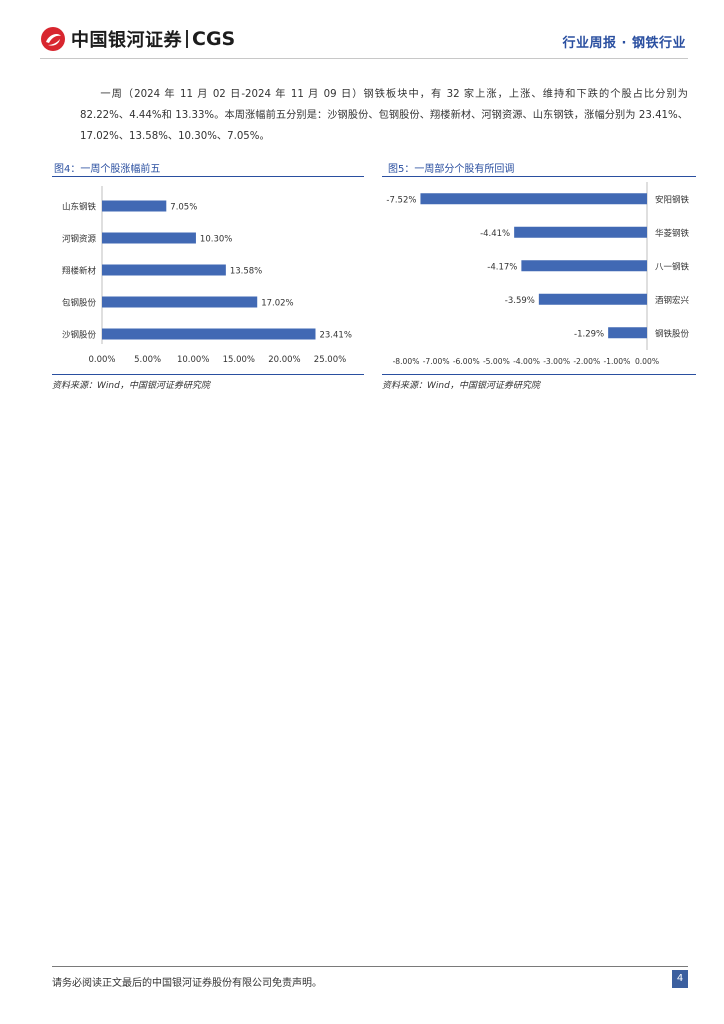 The width and height of the screenshot is (724, 1024). Describe the element at coordinates (335, 336) in the screenshot. I see `data-label: 23.41%` at that location.